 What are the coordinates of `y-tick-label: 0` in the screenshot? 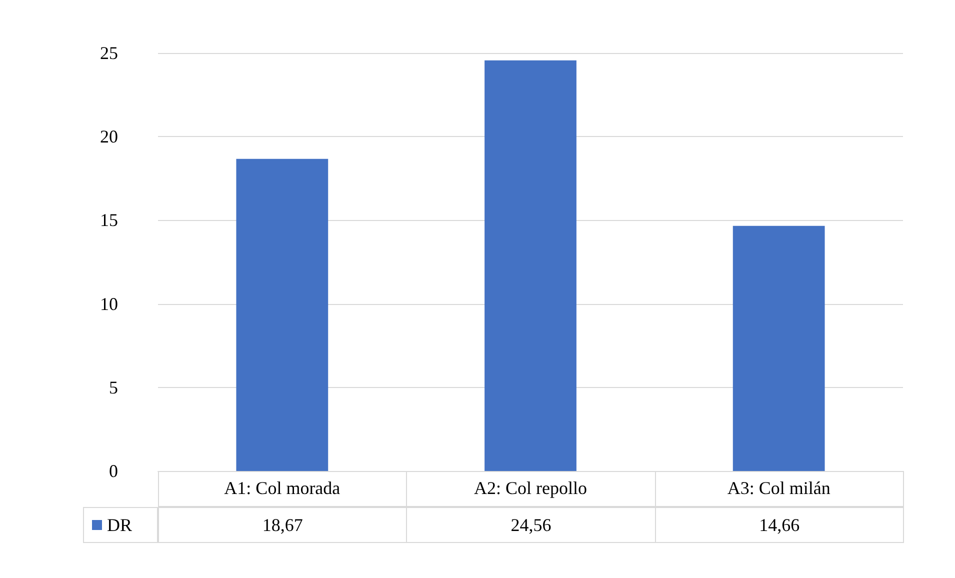 It's located at (113, 471).